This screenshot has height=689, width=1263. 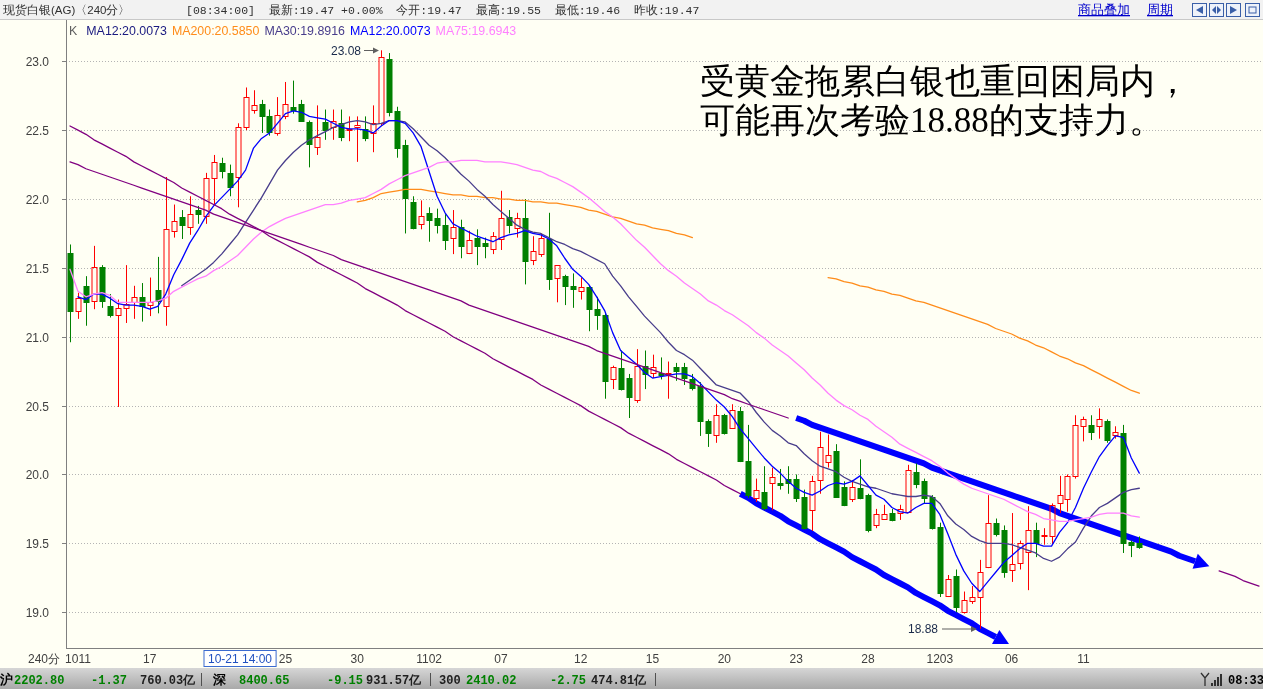 I want to click on text: 760.03亿, so click(x=168, y=681).